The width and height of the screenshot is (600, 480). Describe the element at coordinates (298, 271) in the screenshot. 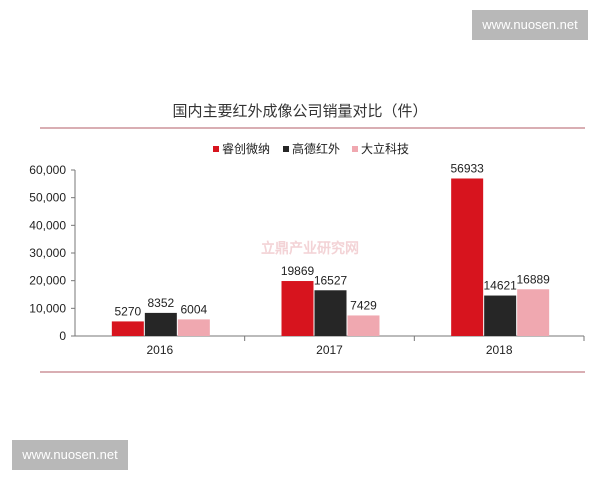

I see `data-label: 19869` at that location.